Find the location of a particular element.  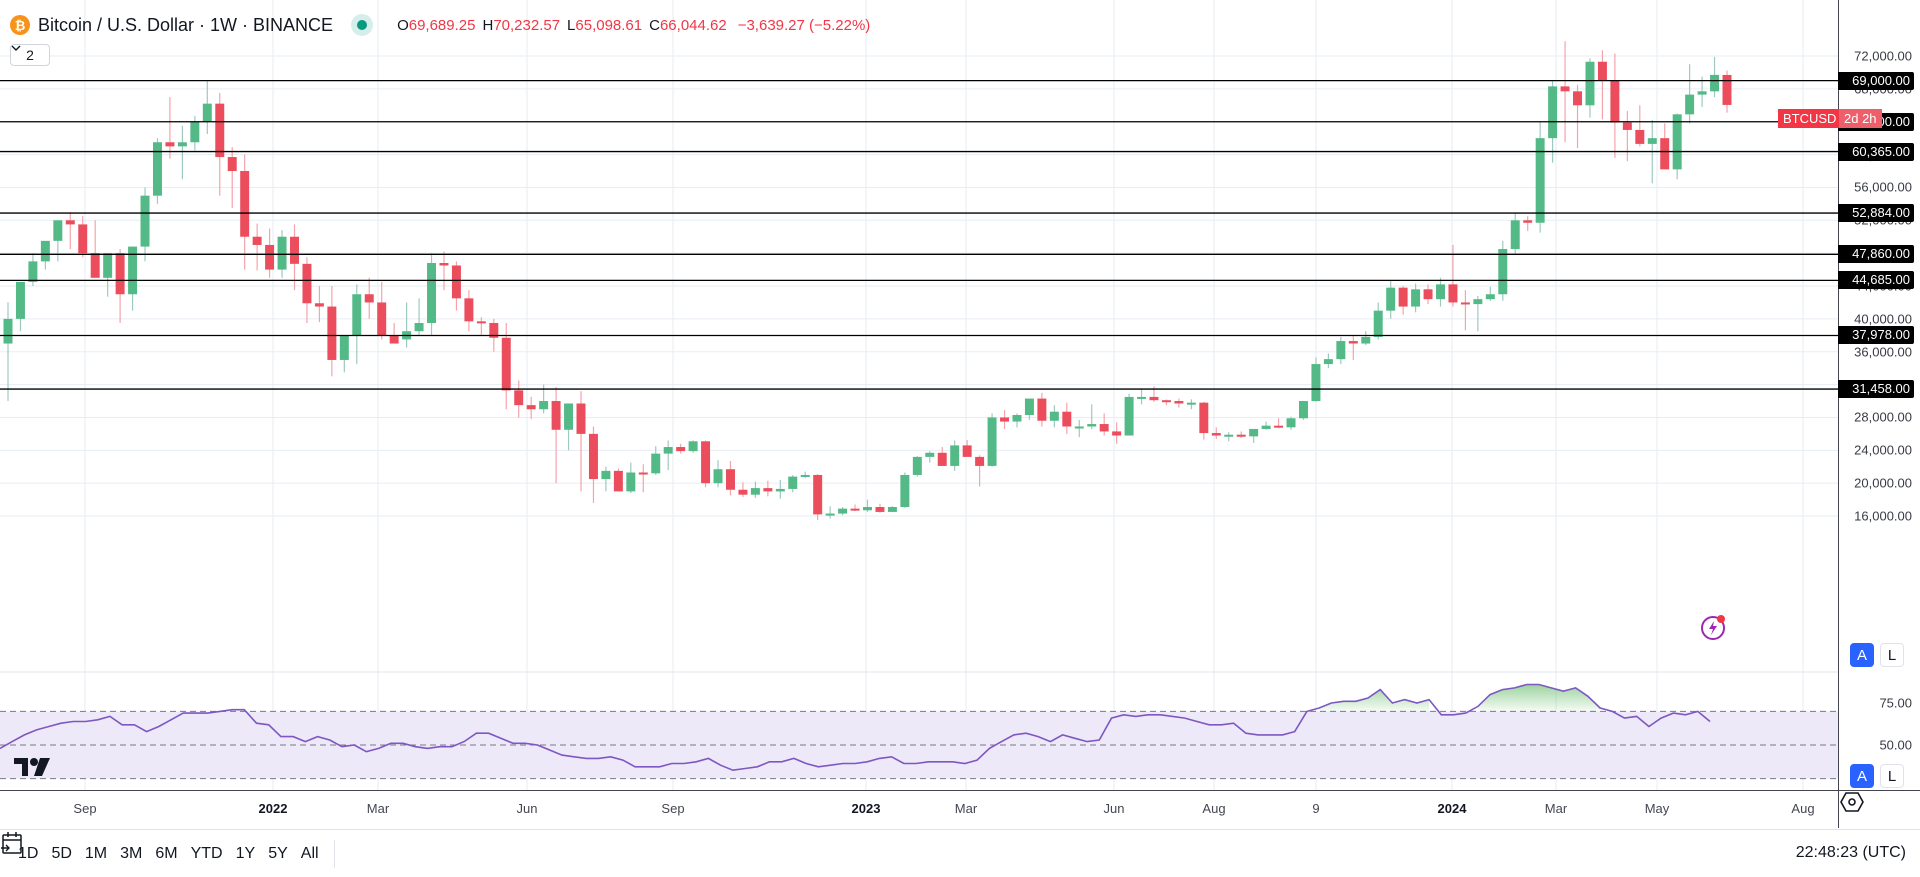

time-tick-label: 2022 is located at coordinates (273, 808).